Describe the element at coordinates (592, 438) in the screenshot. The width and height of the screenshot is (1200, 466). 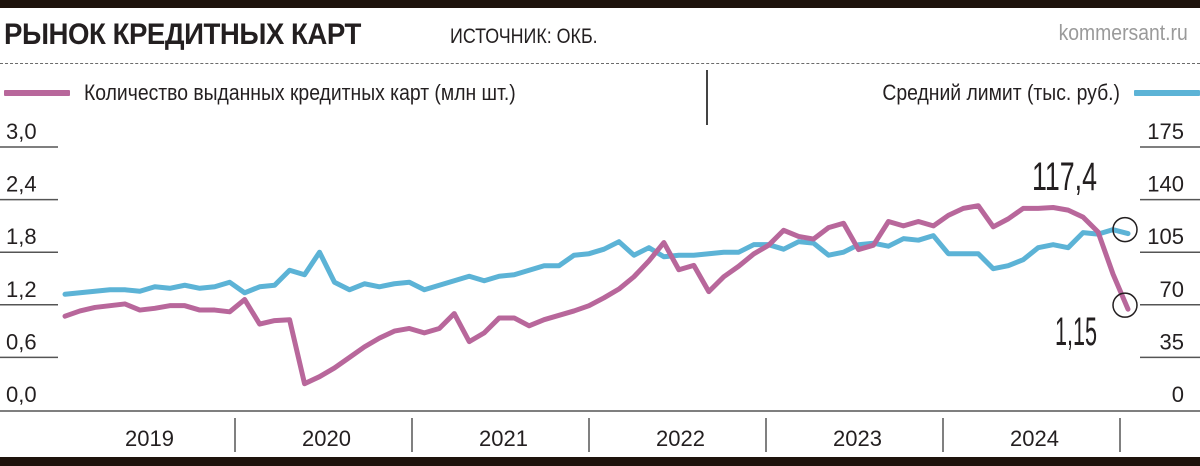
I see `year-labels: 2019 2020 2021 2022 2023 2024` at that location.